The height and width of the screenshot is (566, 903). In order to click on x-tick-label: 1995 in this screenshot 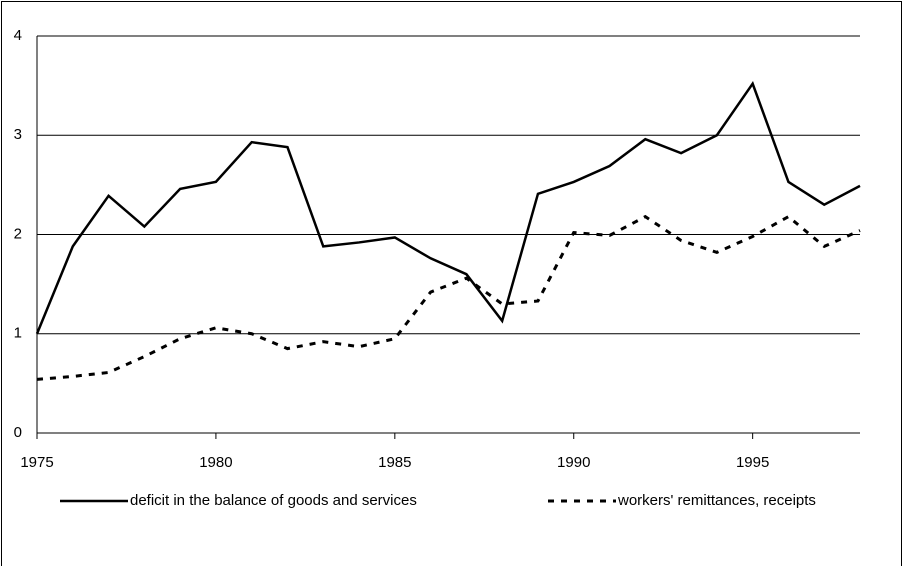, I will do `click(752, 462)`.